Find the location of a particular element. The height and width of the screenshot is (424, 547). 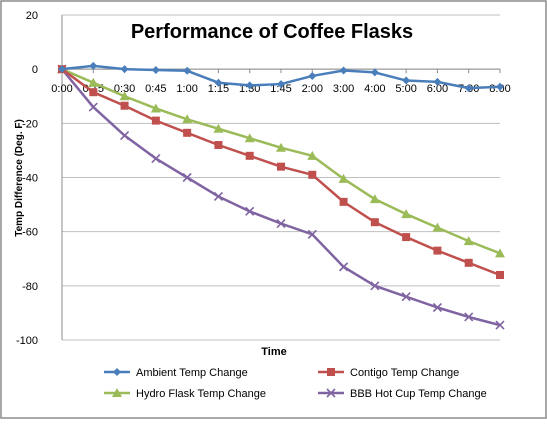

series-ambient-temp-change is located at coordinates (281, 77).